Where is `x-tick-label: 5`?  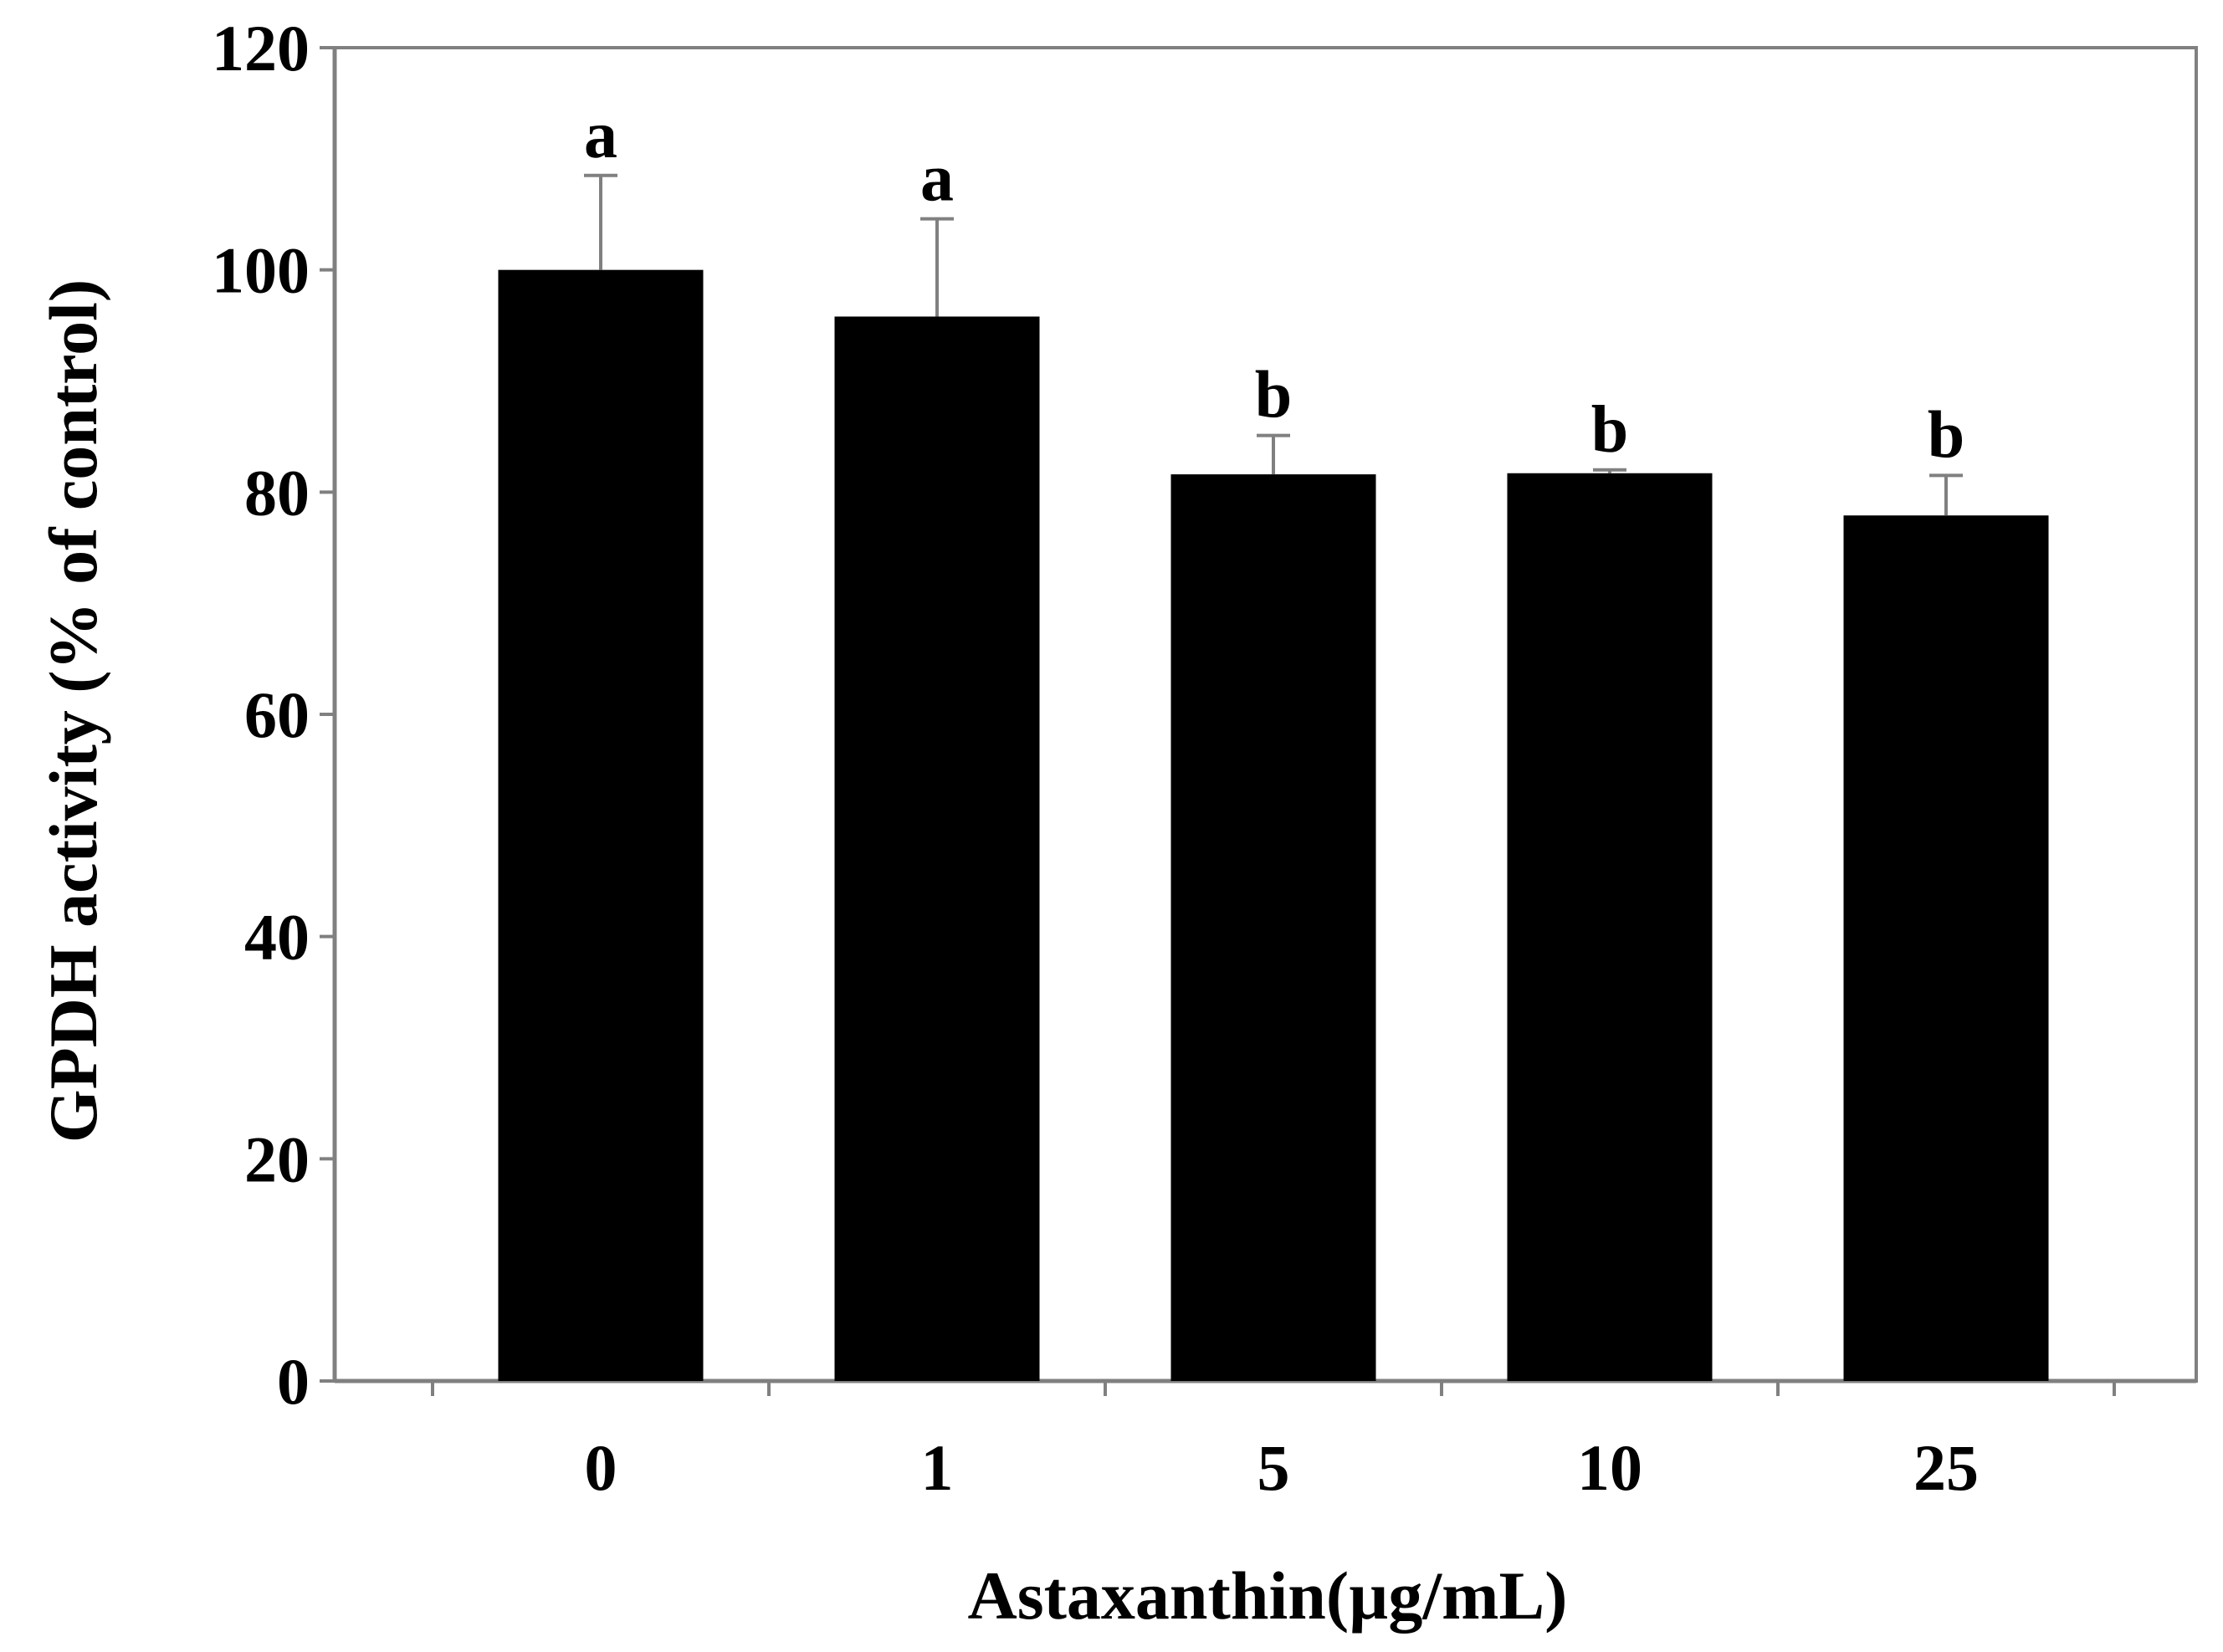 x-tick-label: 5 is located at coordinates (1274, 1467).